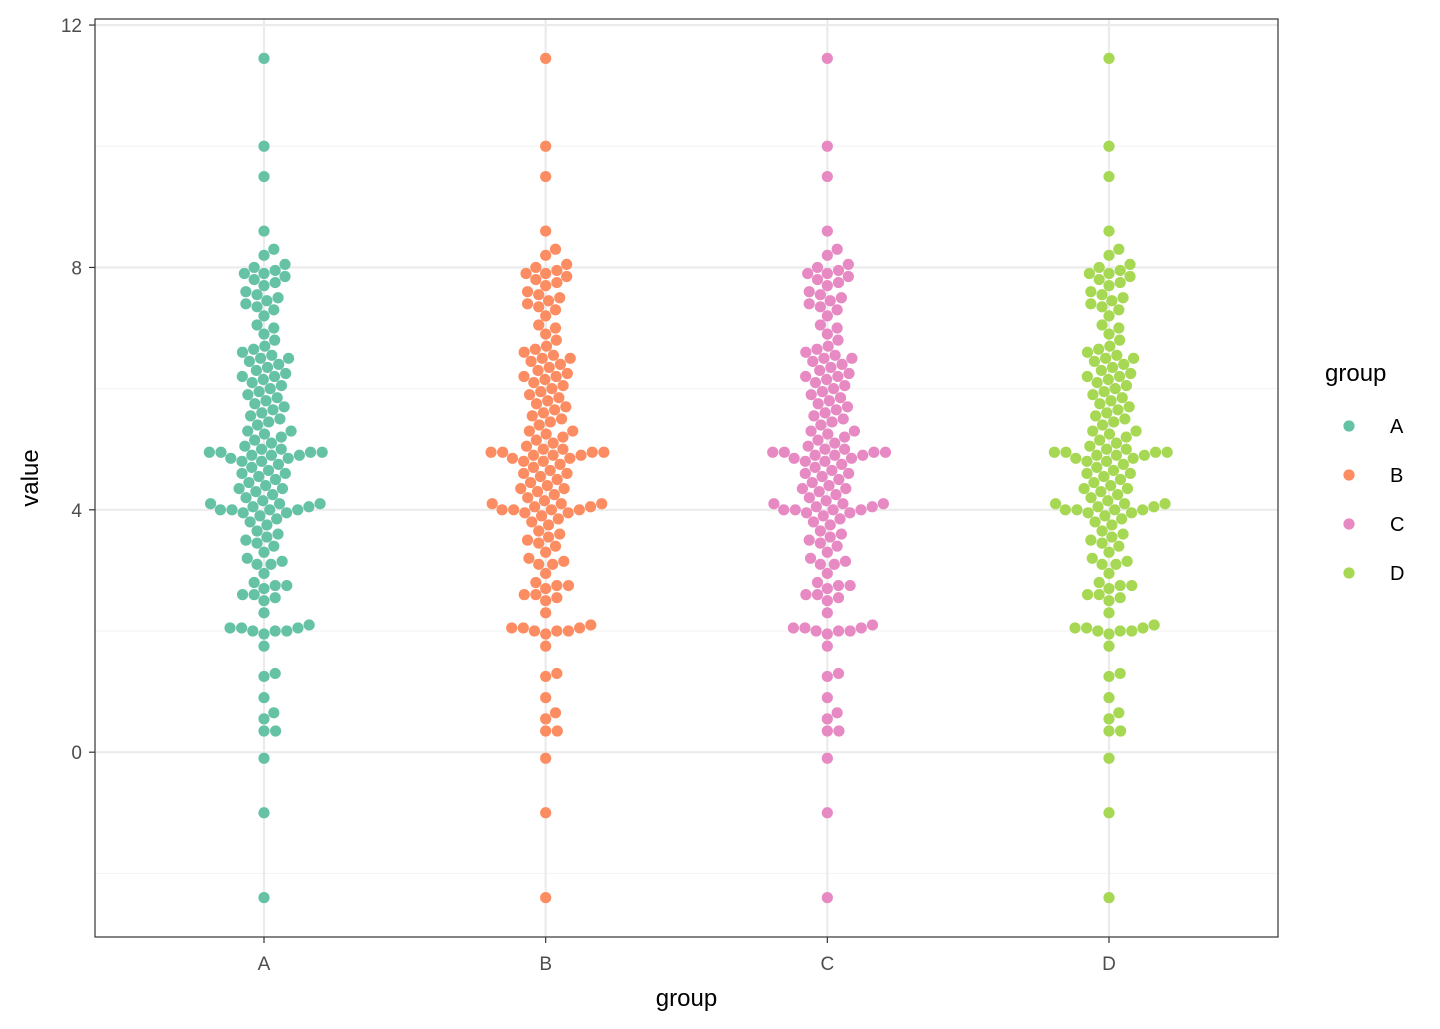  I want to click on x-tick-label: A, so click(264, 964).